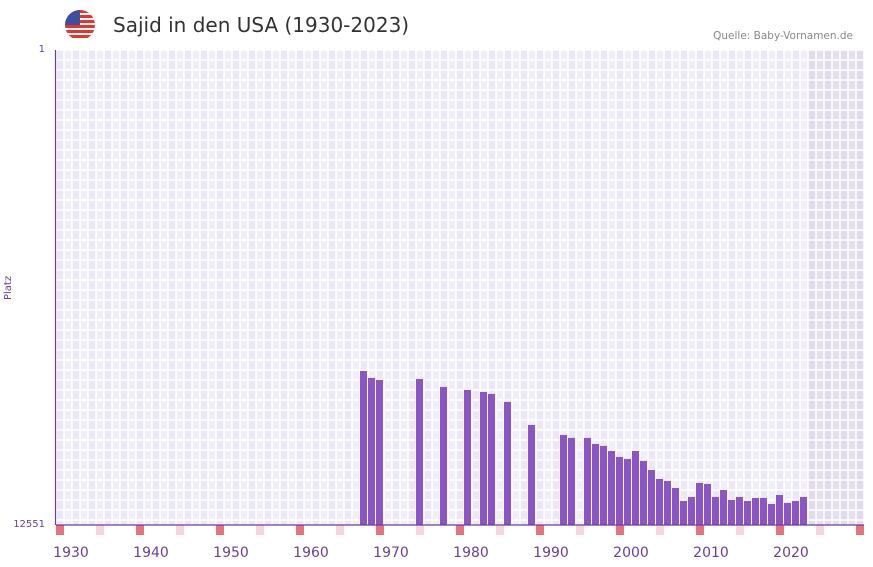  What do you see at coordinates (731, 512) in the screenshot?
I see `bar-2012` at bounding box center [731, 512].